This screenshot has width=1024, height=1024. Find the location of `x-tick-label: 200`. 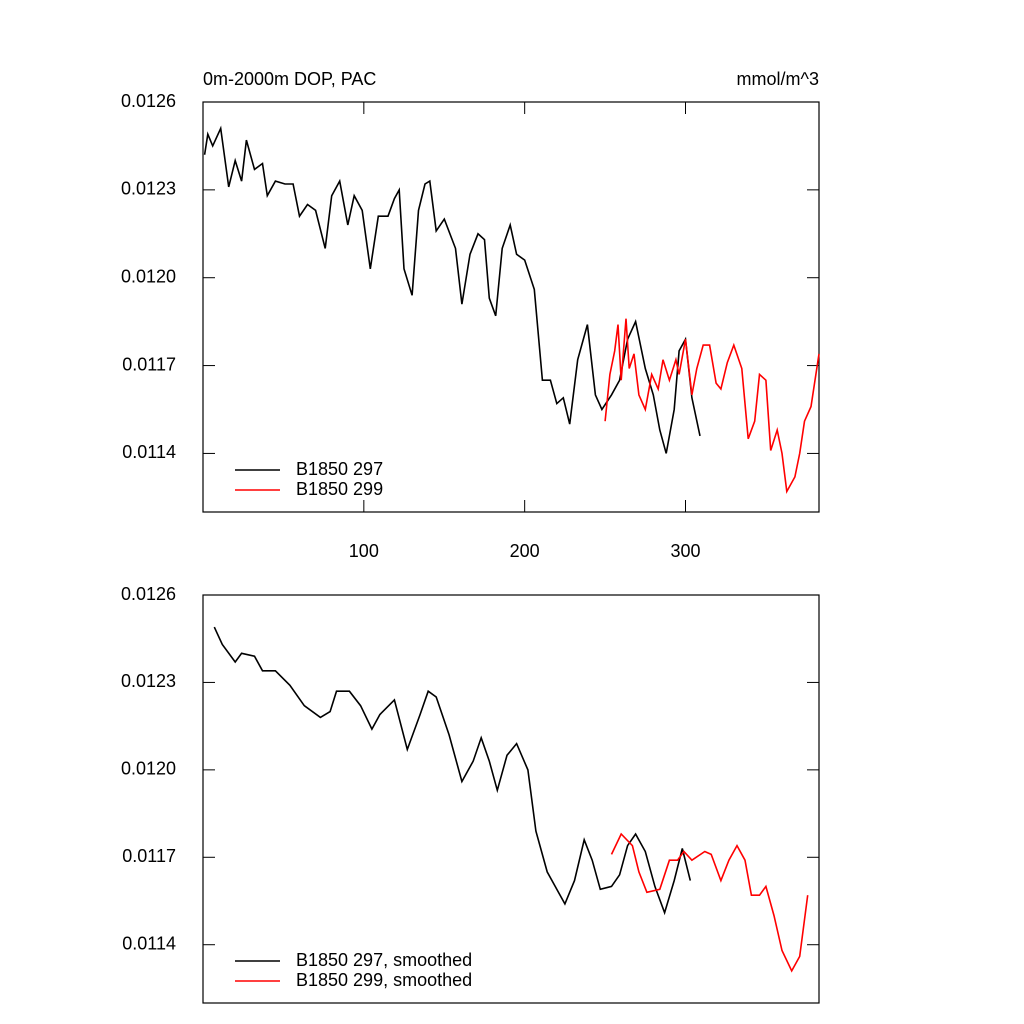

x-tick-label: 200 is located at coordinates (525, 551).